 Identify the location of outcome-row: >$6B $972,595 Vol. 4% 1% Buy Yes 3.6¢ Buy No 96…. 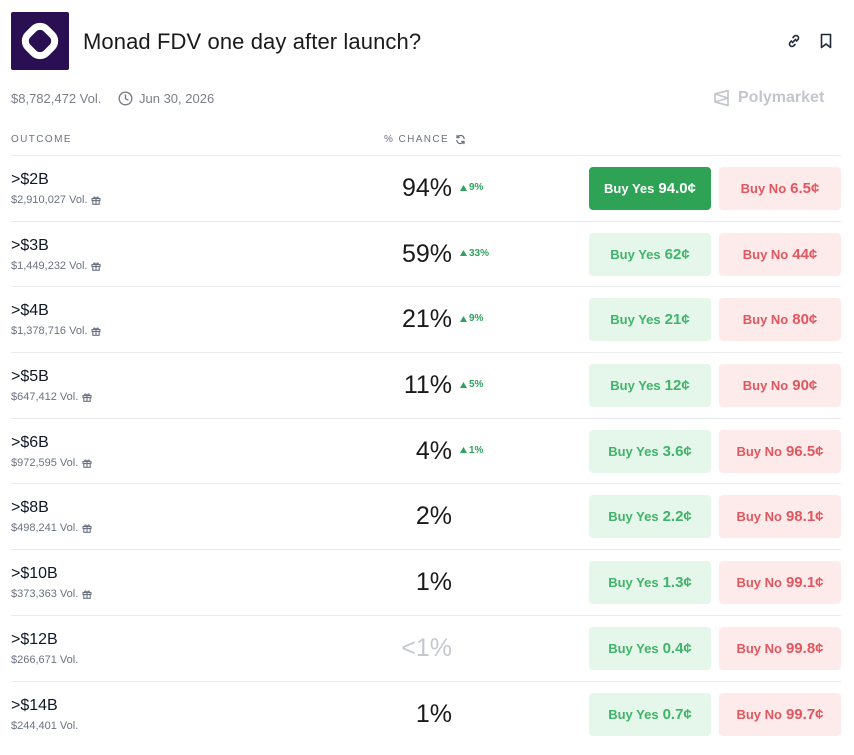
(426, 450).